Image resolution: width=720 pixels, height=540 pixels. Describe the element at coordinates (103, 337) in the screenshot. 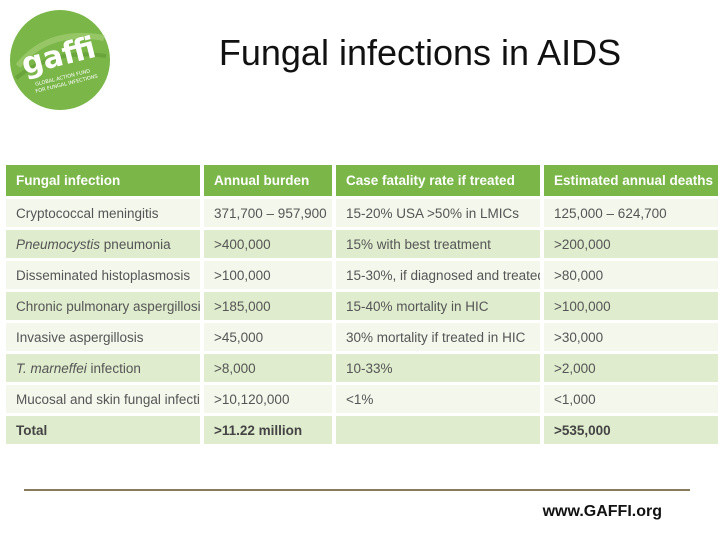

I see `infection-name: Invasive aspergillosis` at that location.